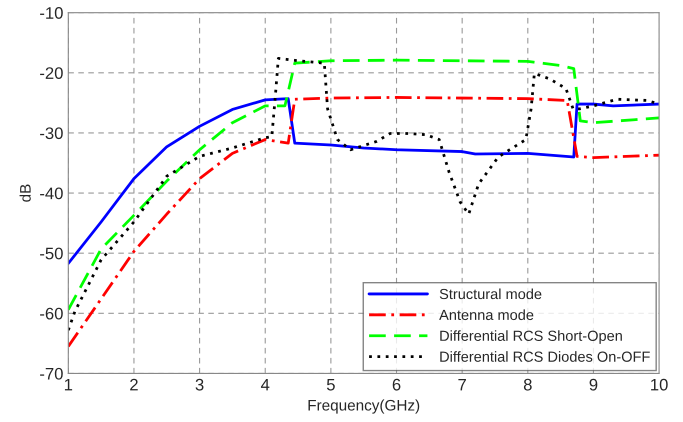 Image resolution: width=683 pixels, height=422 pixels. I want to click on y-tick-label: -20, so click(51, 73).